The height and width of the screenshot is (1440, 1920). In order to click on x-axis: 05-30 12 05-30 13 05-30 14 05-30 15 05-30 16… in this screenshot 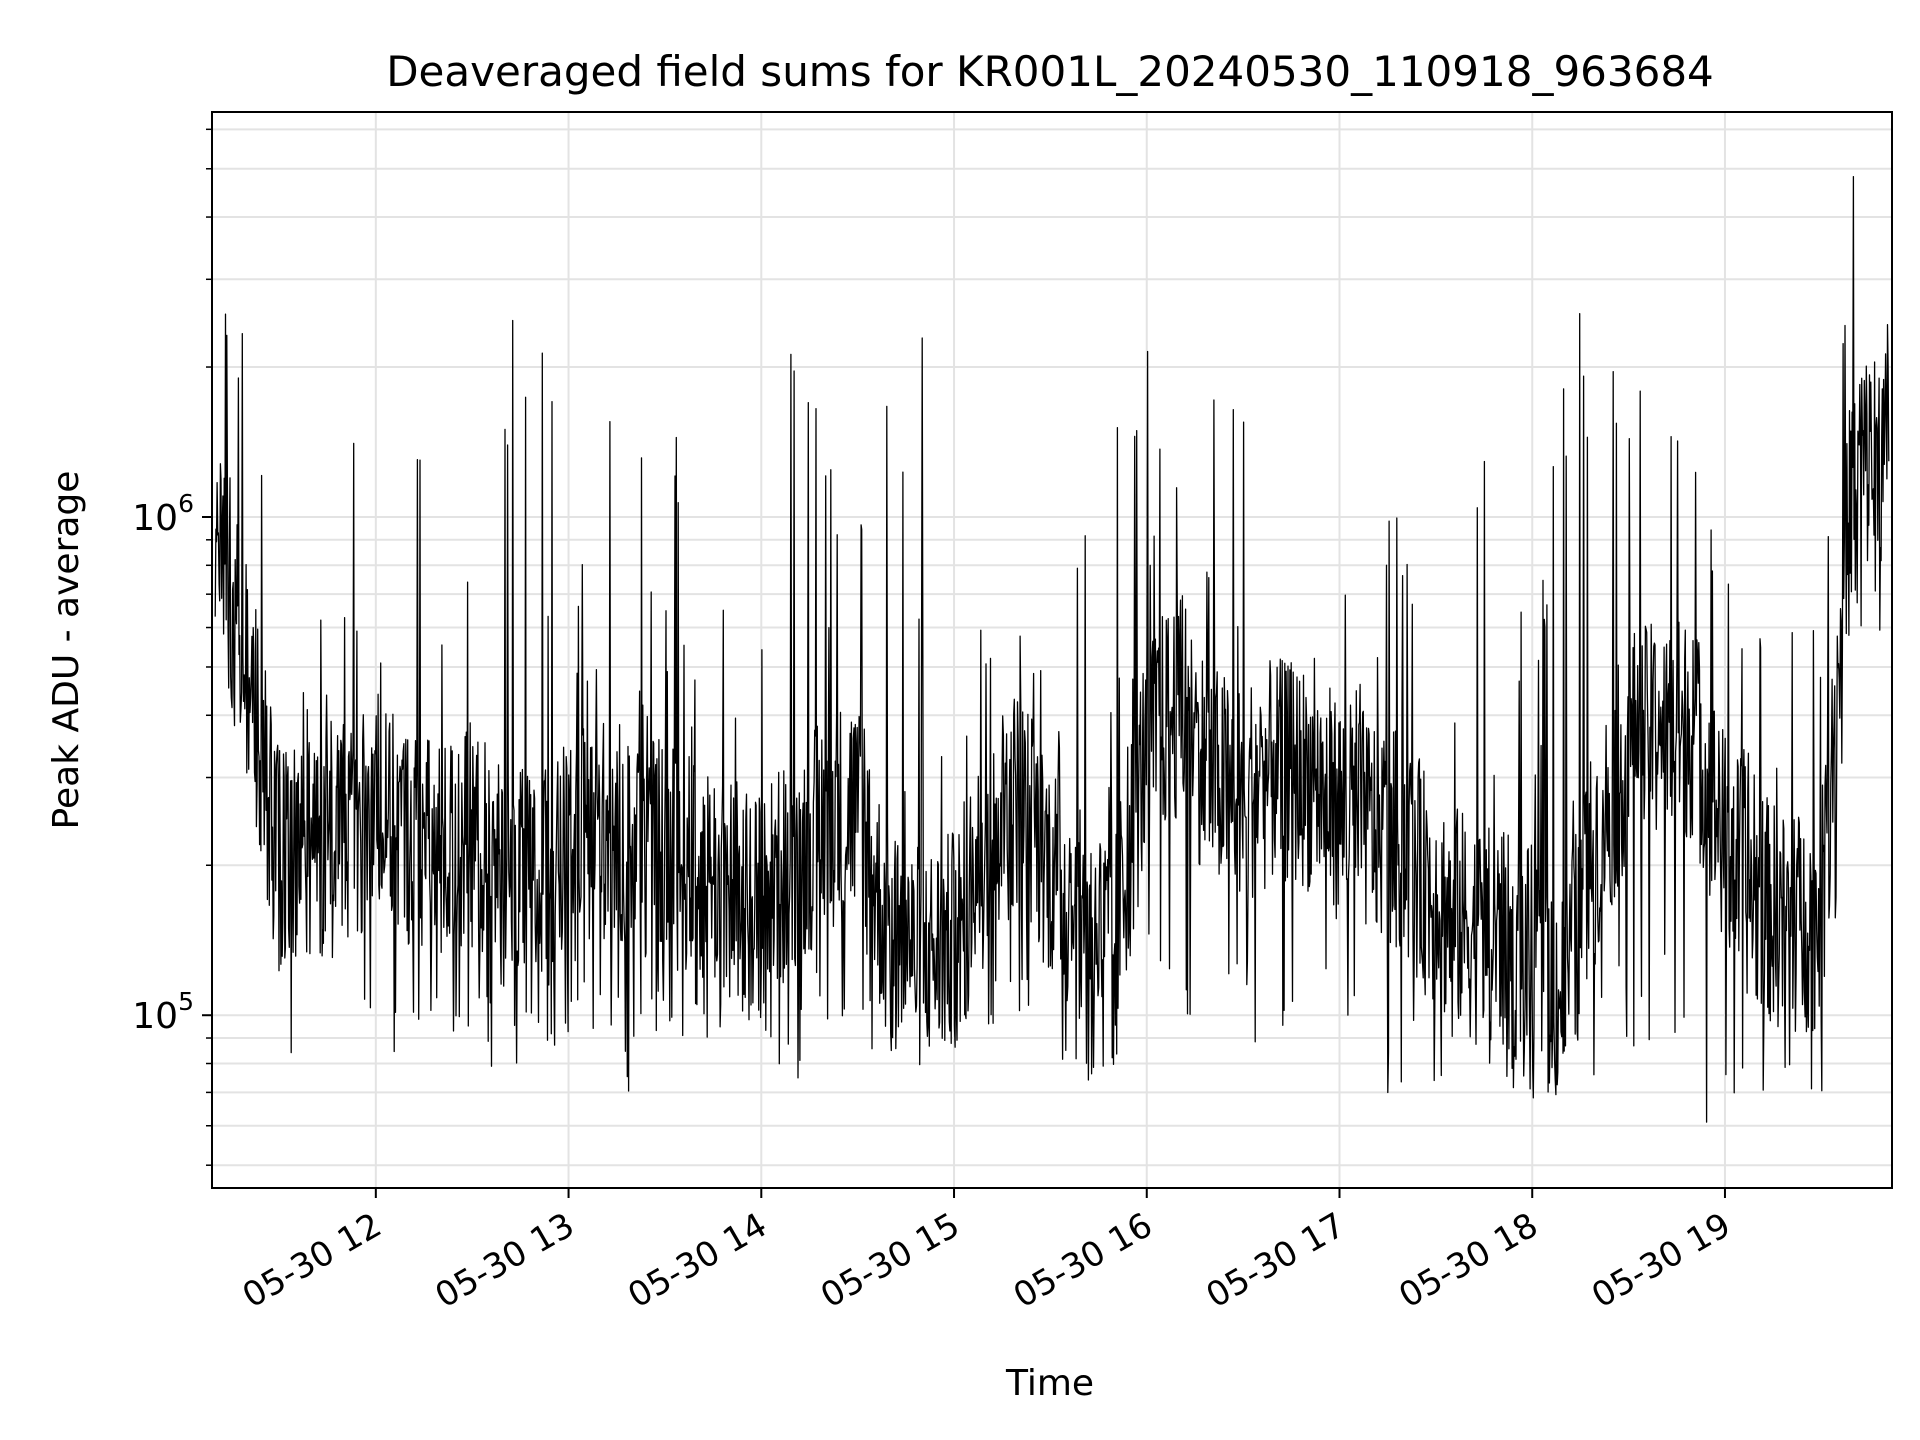, I will do `click(986, 1252)`.